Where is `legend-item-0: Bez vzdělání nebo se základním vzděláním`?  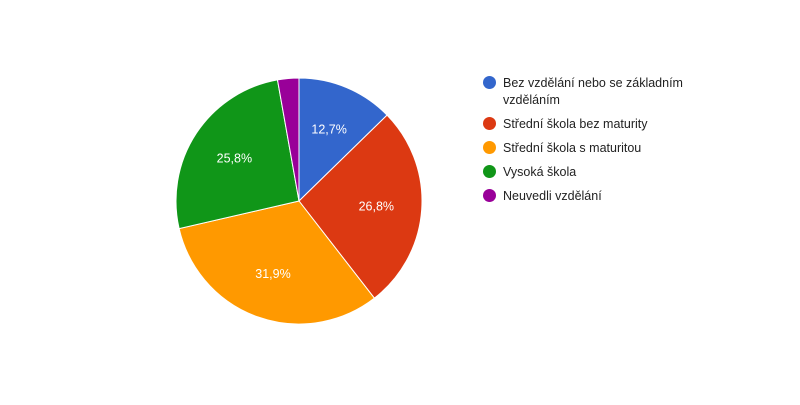 legend-item-0: Bez vzdělání nebo se základním vzděláním is located at coordinates (588, 92).